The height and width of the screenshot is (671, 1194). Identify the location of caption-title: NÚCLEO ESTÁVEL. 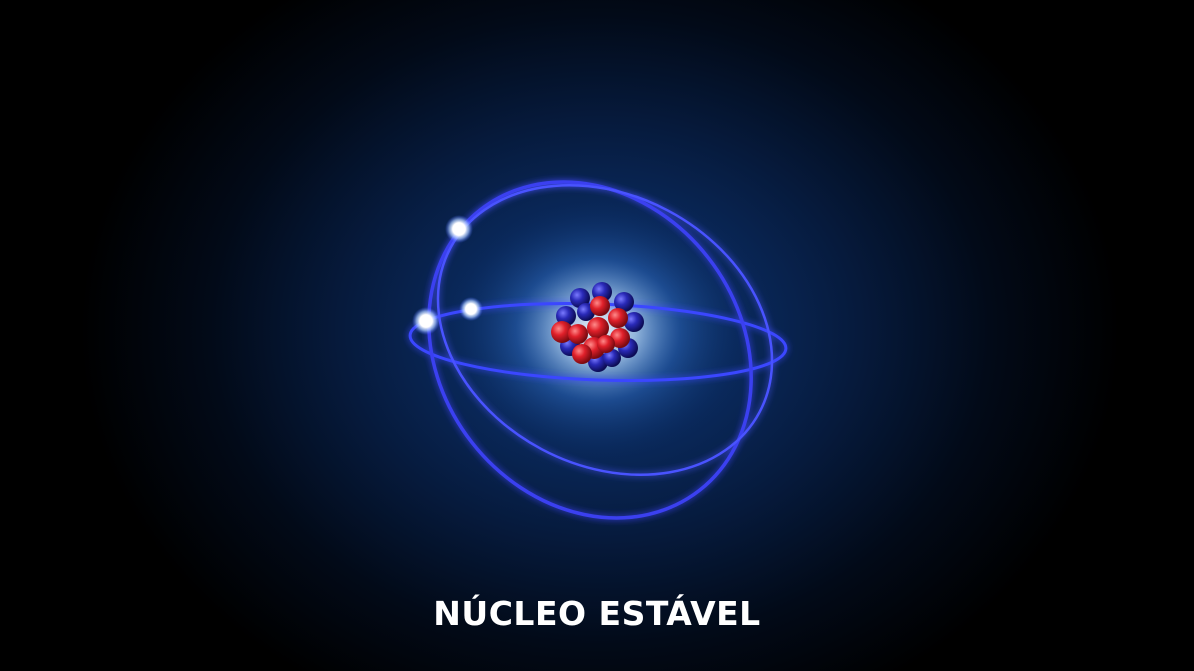
(597, 613).